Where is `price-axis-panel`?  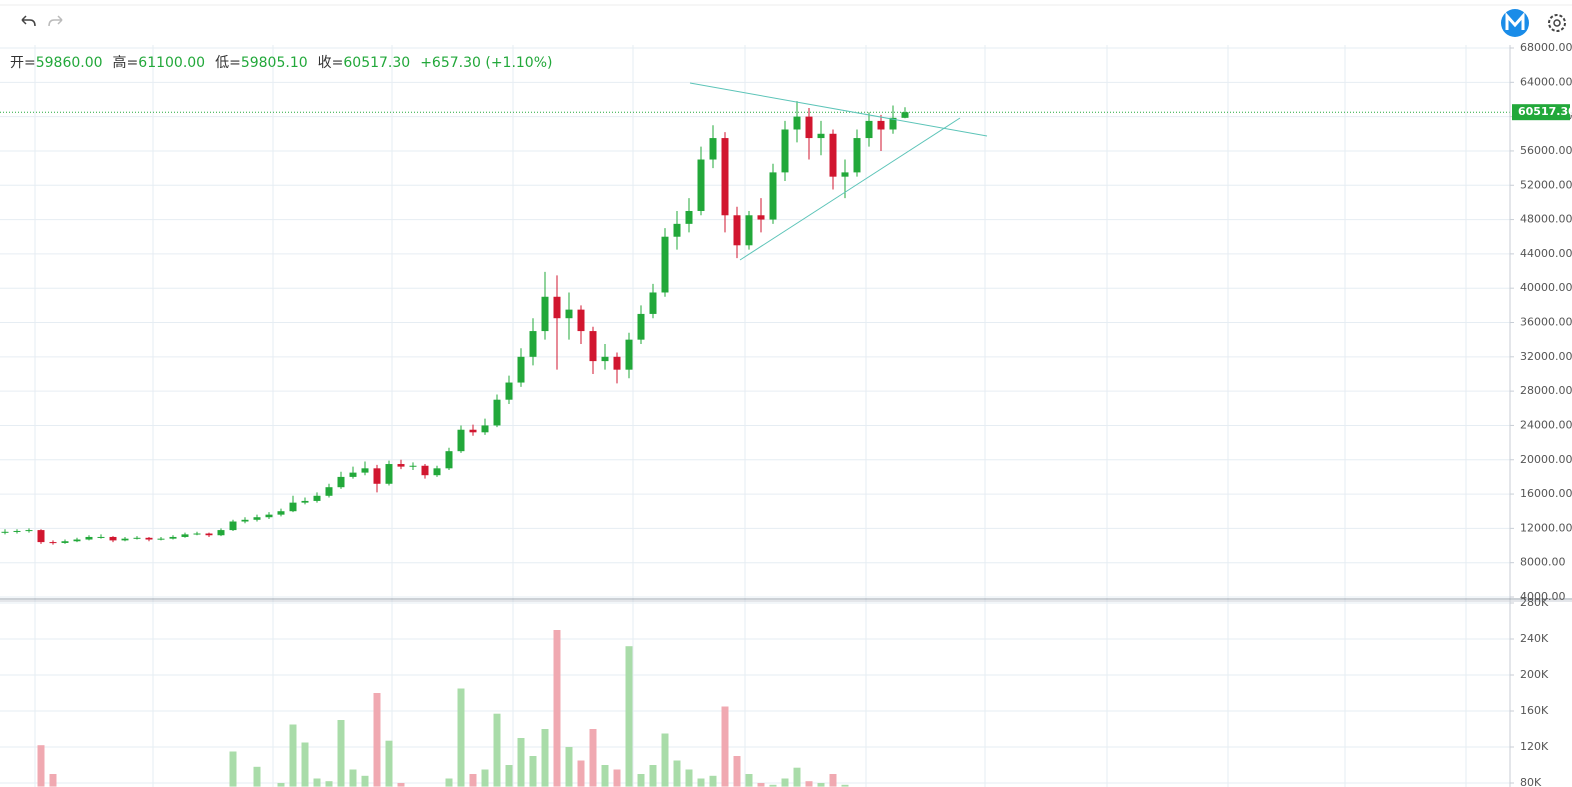 price-axis-panel is located at coordinates (1541, 416).